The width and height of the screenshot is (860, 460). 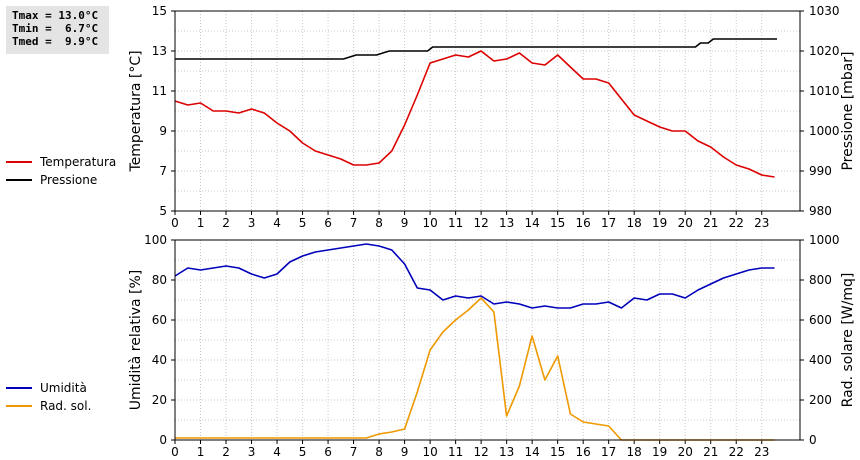 I want to click on y-right-tick-label: 980, so click(x=820, y=211).